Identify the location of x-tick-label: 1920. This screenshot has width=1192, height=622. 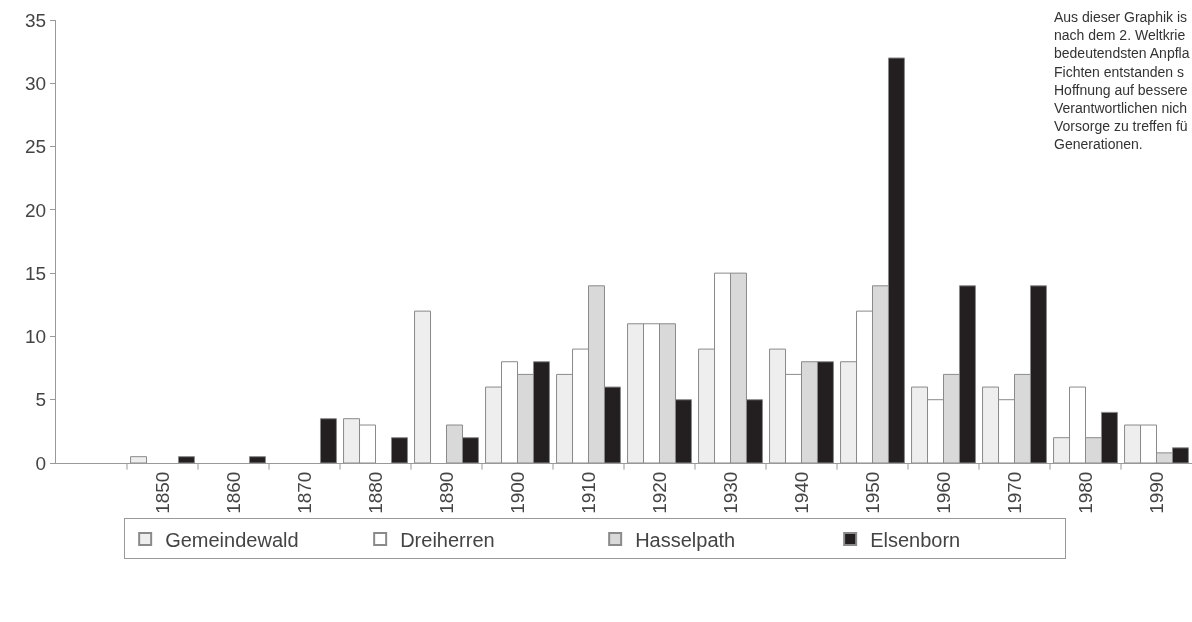
(659, 492).